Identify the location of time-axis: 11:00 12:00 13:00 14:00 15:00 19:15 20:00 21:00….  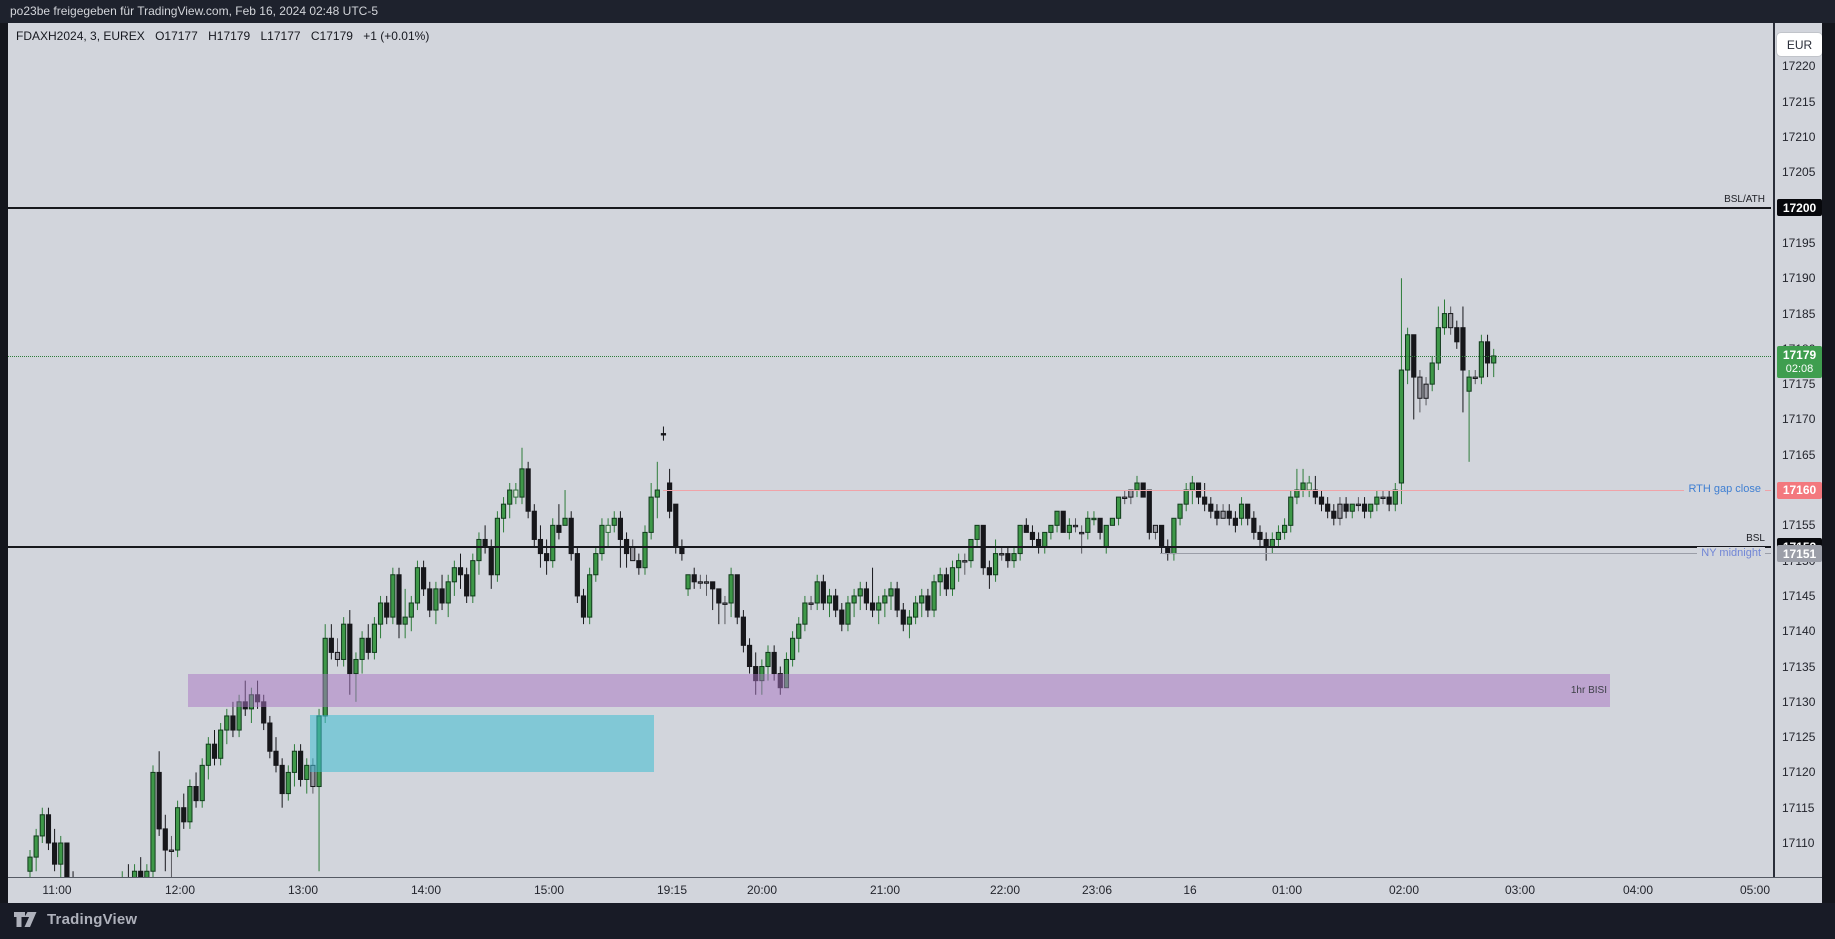
(915, 890).